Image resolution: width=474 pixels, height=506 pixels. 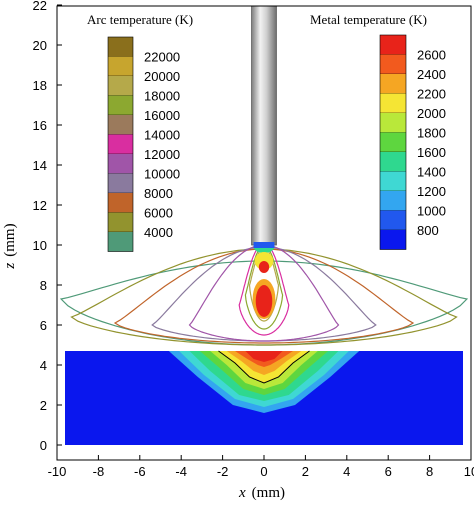 I want to click on y-axis-unit: (mm), so click(x=10, y=239).